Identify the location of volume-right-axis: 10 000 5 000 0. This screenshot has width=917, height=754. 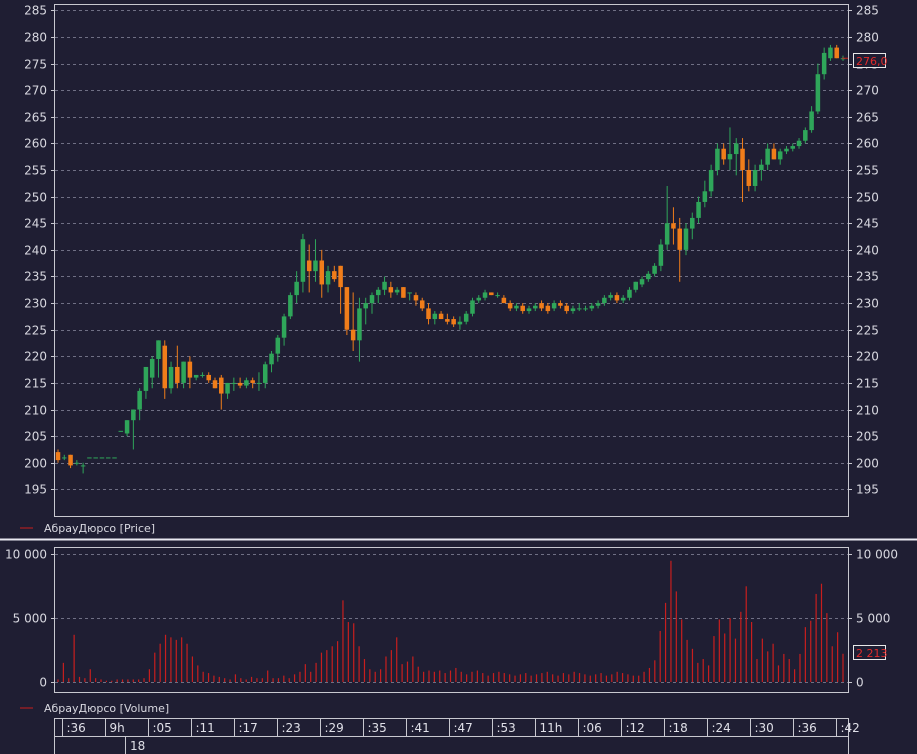
(873, 619).